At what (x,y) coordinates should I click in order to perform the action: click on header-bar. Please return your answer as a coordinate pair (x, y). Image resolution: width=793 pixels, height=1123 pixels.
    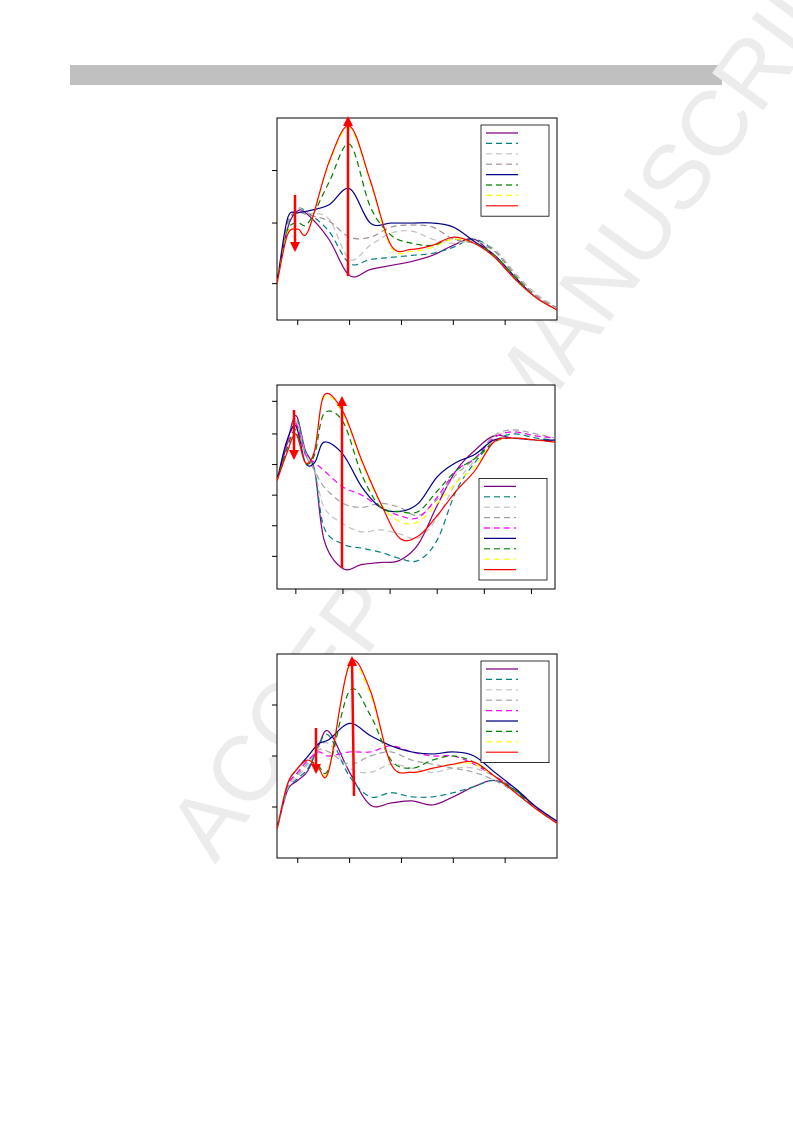
    Looking at the image, I should click on (396, 75).